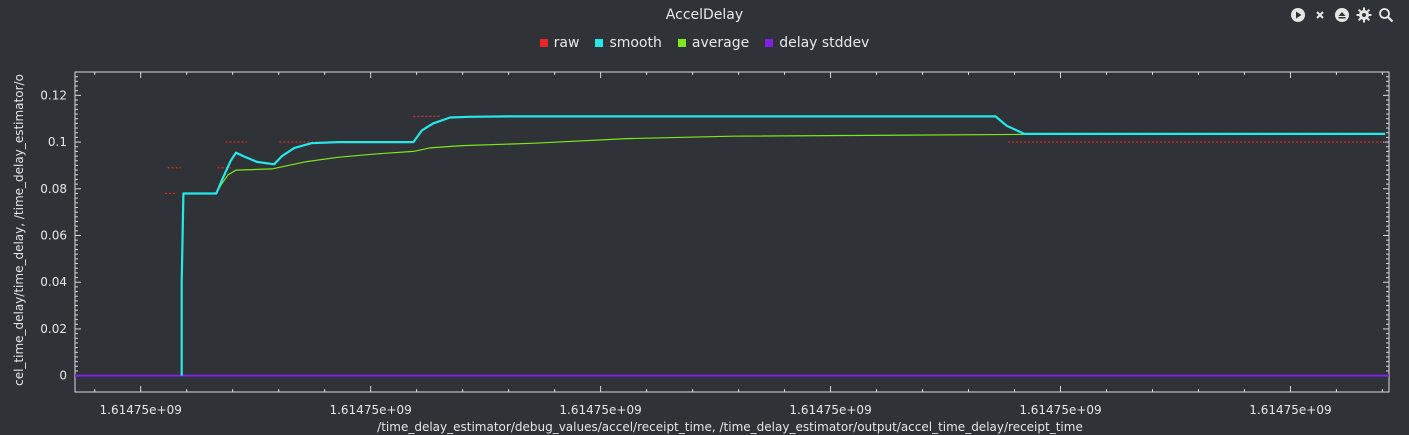 The width and height of the screenshot is (1409, 435). I want to click on legend-swatch-average, so click(681, 43).